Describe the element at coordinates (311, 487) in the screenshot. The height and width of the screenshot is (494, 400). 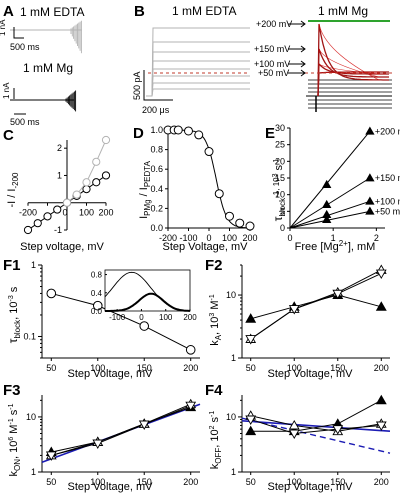
I see `panel-f4-xlabel: Step Voltage, mV` at that location.